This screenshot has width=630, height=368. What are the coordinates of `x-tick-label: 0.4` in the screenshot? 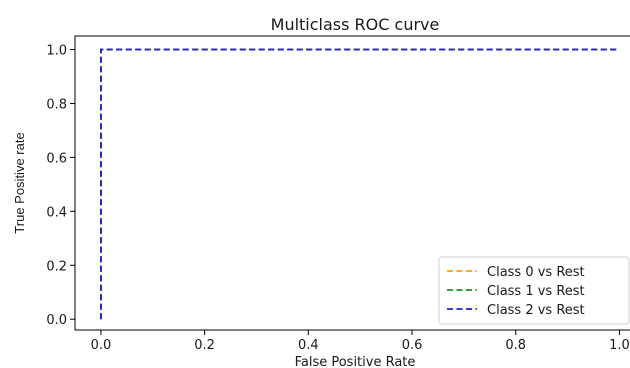 It's located at (308, 345).